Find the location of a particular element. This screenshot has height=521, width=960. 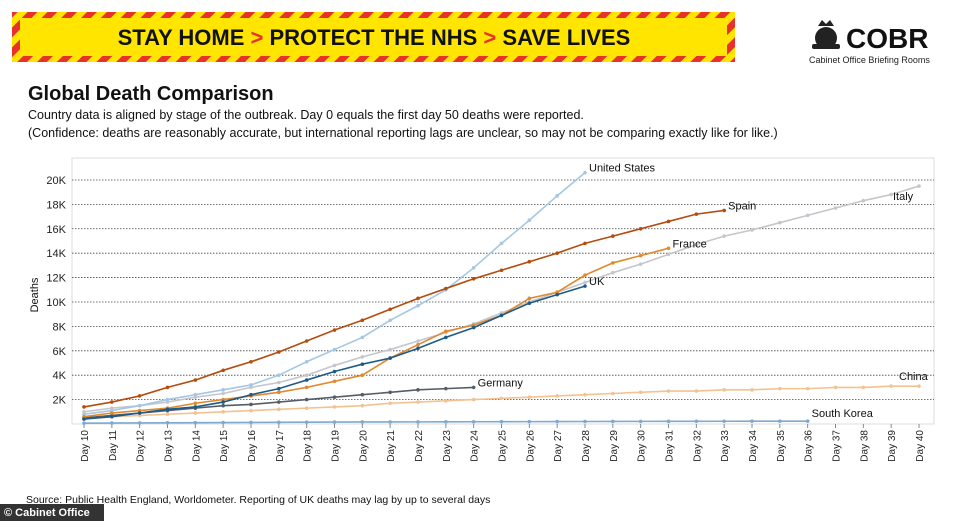

x-tick-label: Day 24 is located at coordinates (475, 446).